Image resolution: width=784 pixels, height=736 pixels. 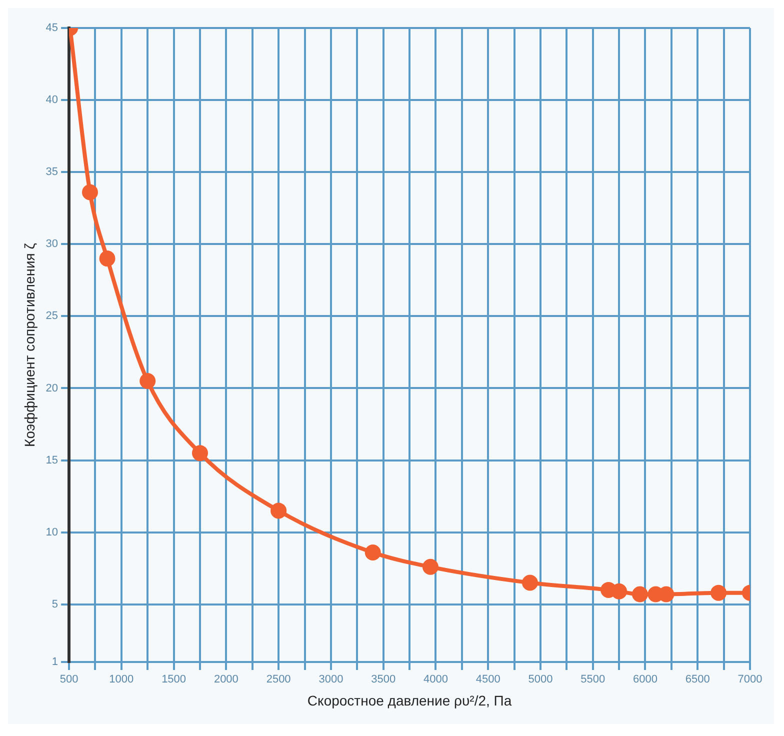 What do you see at coordinates (52, 460) in the screenshot?
I see `y-tick-label: 15` at bounding box center [52, 460].